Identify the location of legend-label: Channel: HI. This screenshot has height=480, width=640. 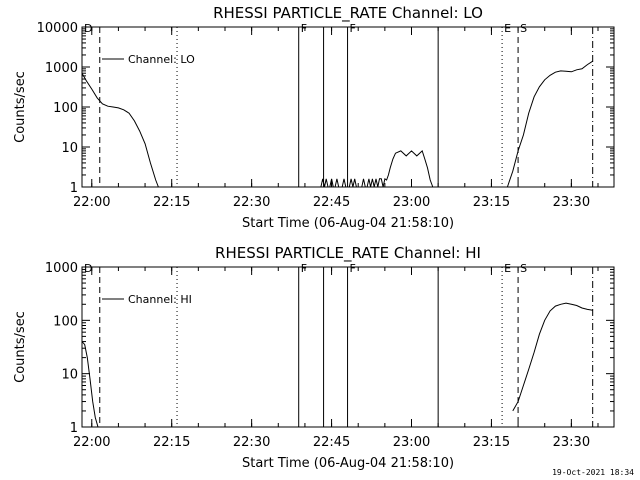
(160, 299).